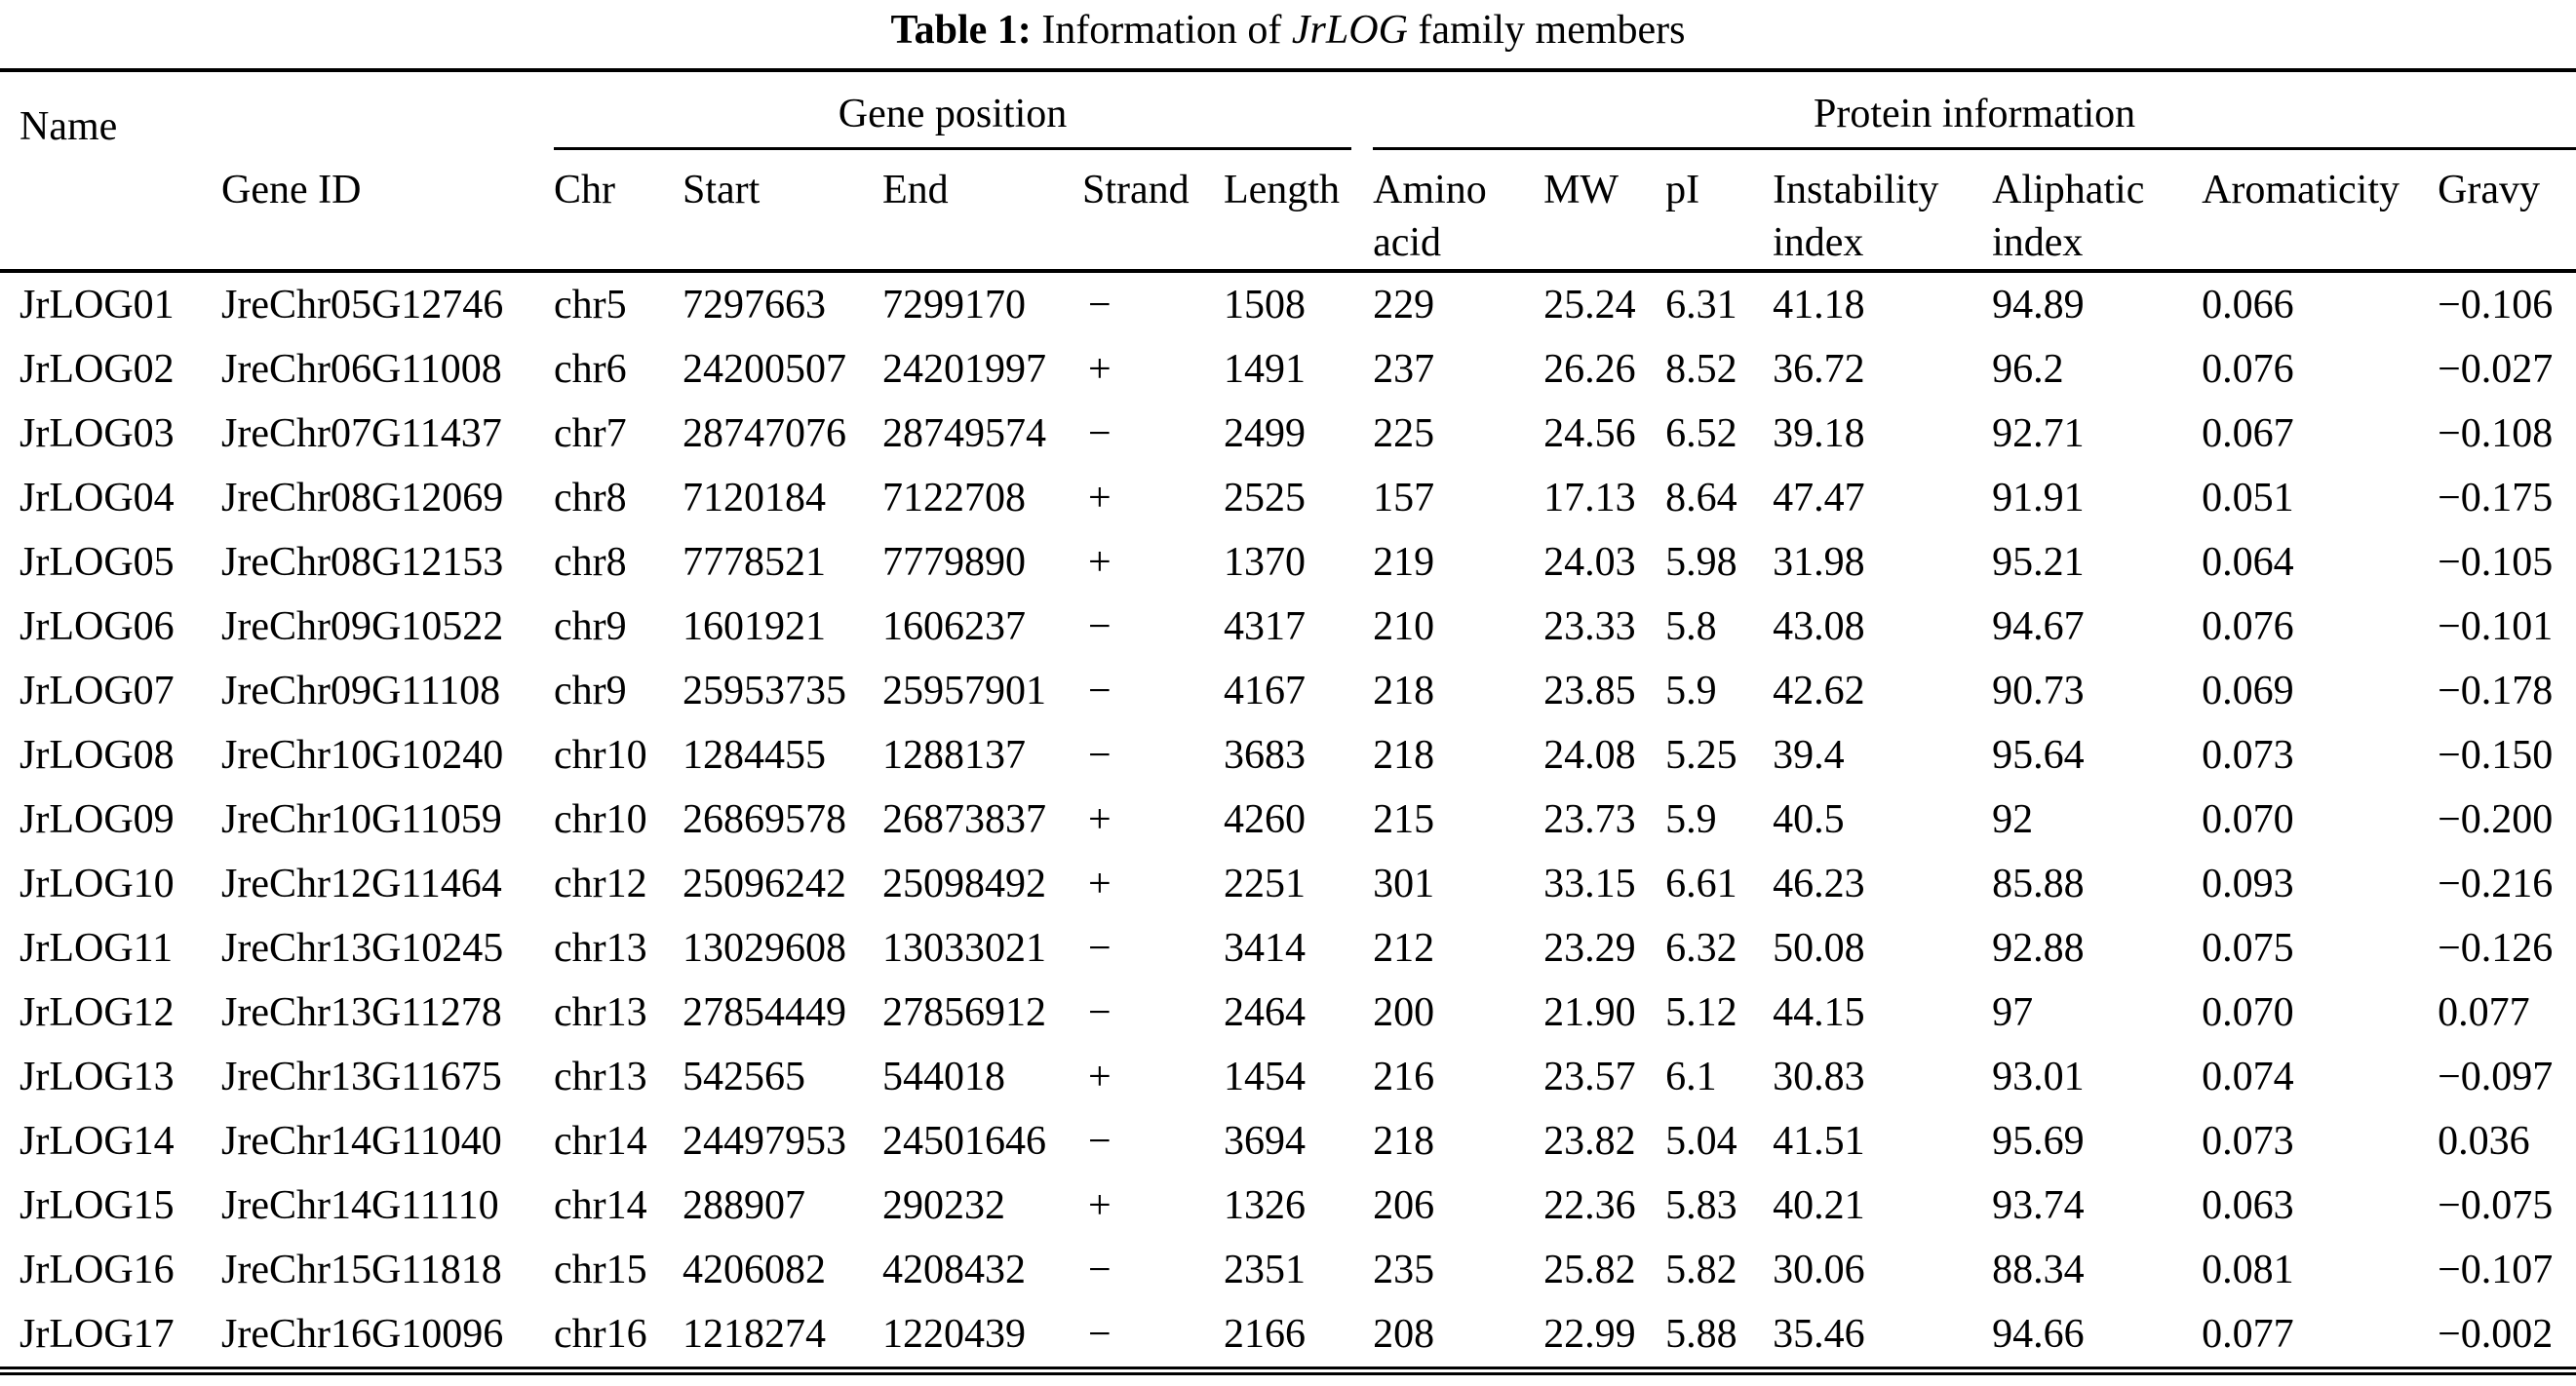 This screenshot has width=2576, height=1386. Describe the element at coordinates (1404, 819) in the screenshot. I see `cell-amino_acid: 215` at that location.